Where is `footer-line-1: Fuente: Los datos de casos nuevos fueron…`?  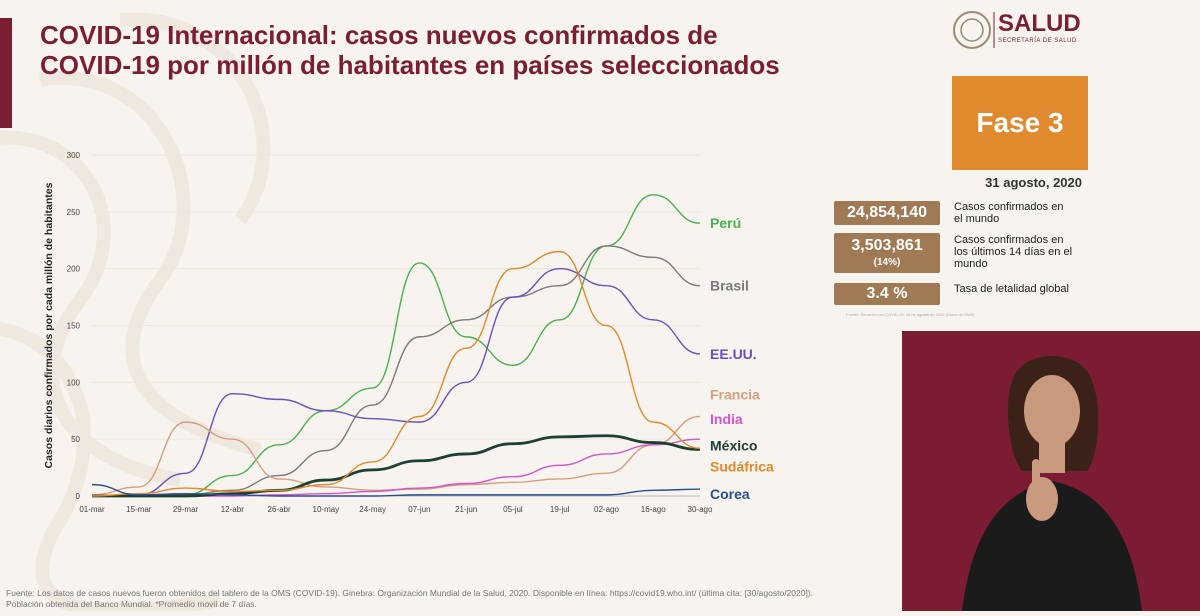
footer-line-1: Fuente: Los datos de casos nuevos fueron… is located at coordinates (410, 593).